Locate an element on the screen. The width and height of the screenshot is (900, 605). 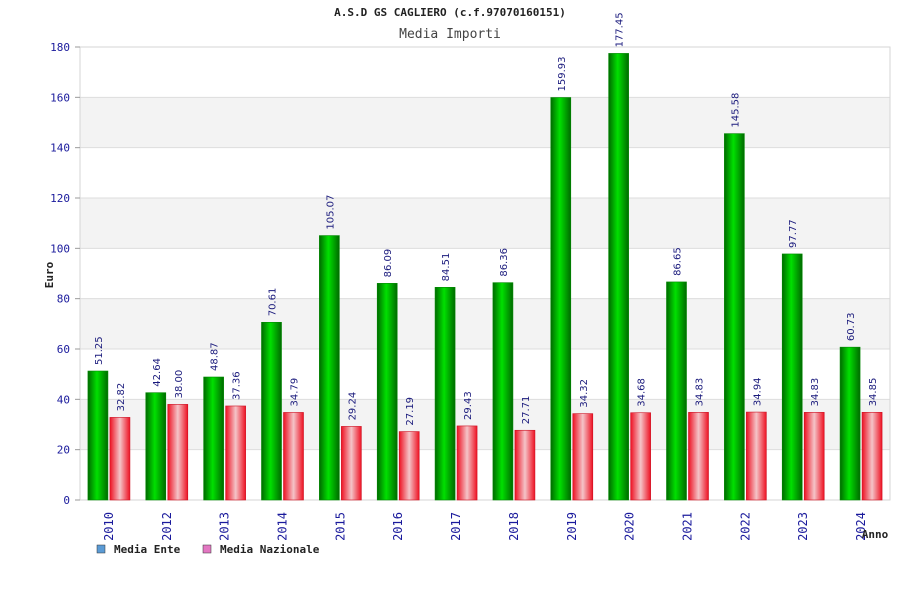
x-tick-label: 2012 is located at coordinates (167, 526).